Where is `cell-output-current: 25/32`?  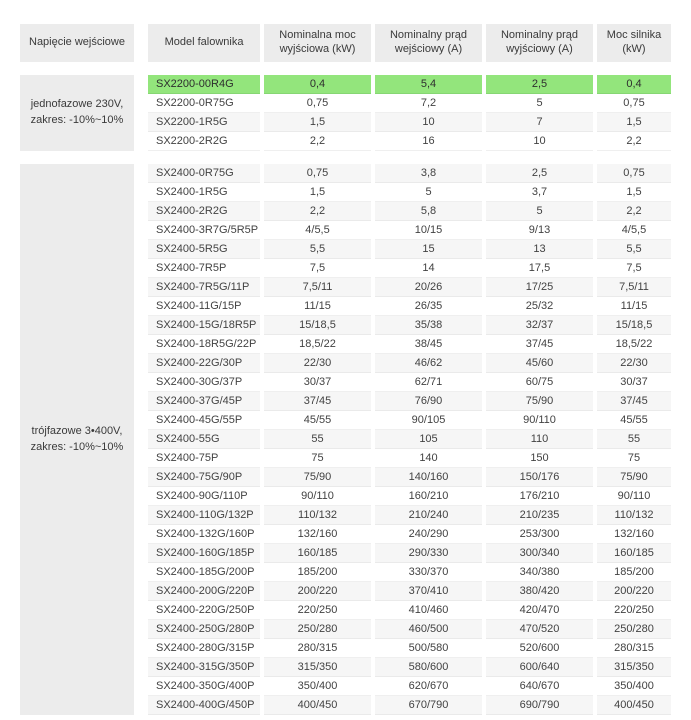
cell-output-current: 25/32 is located at coordinates (539, 306).